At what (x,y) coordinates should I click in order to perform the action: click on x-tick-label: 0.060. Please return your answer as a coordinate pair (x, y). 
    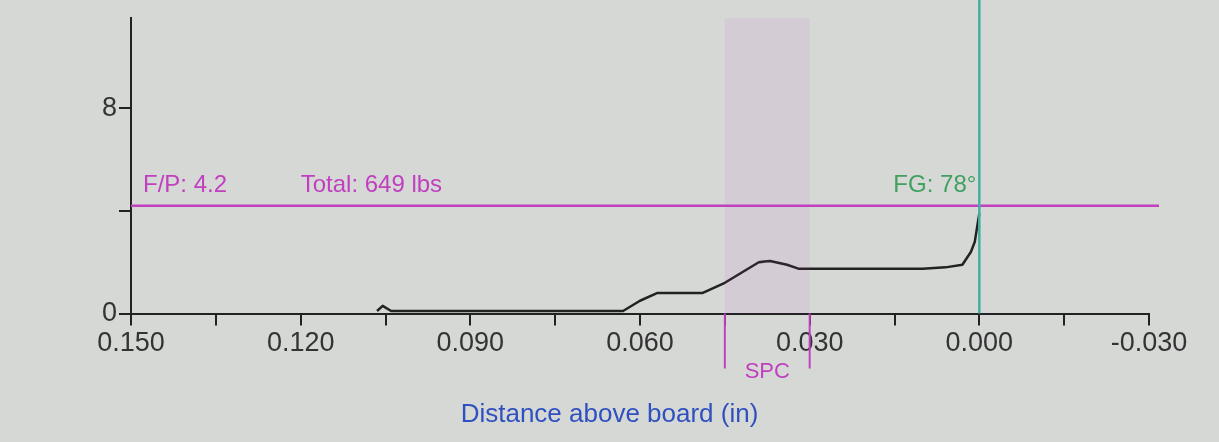
    Looking at the image, I should click on (640, 342).